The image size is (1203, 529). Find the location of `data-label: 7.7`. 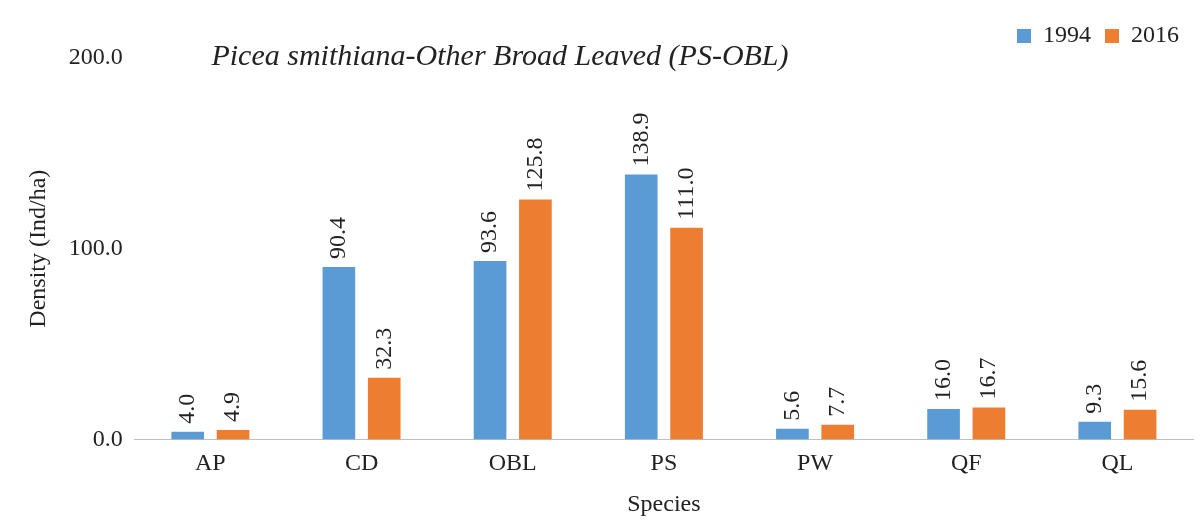

data-label: 7.7 is located at coordinates (836, 401).